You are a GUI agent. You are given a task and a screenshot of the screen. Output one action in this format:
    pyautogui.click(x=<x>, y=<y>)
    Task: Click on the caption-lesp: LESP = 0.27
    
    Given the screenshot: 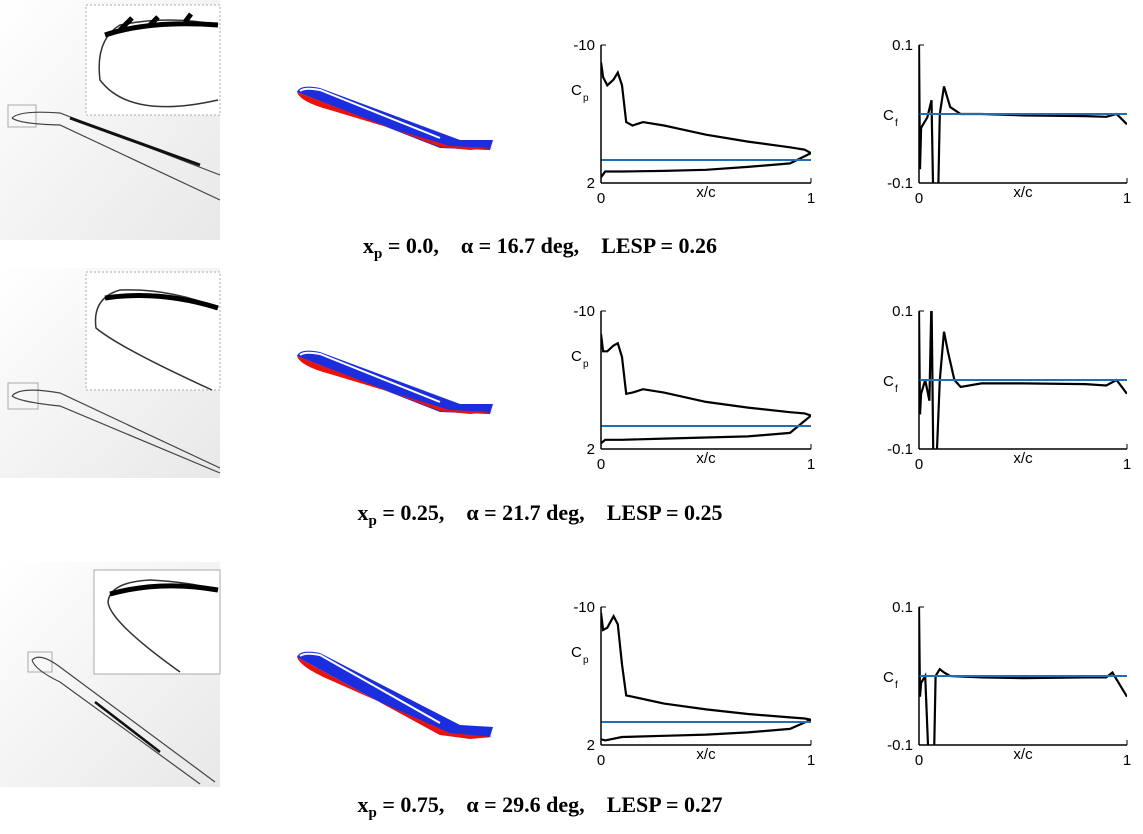 What is the action you would take?
    pyautogui.click(x=665, y=804)
    